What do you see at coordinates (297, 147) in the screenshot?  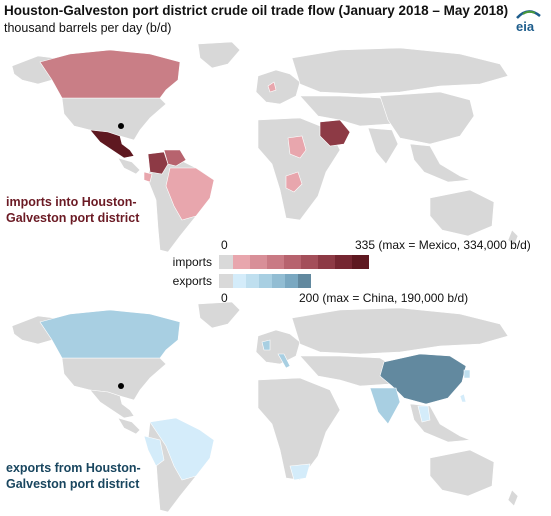 I see `chad-import-region` at bounding box center [297, 147].